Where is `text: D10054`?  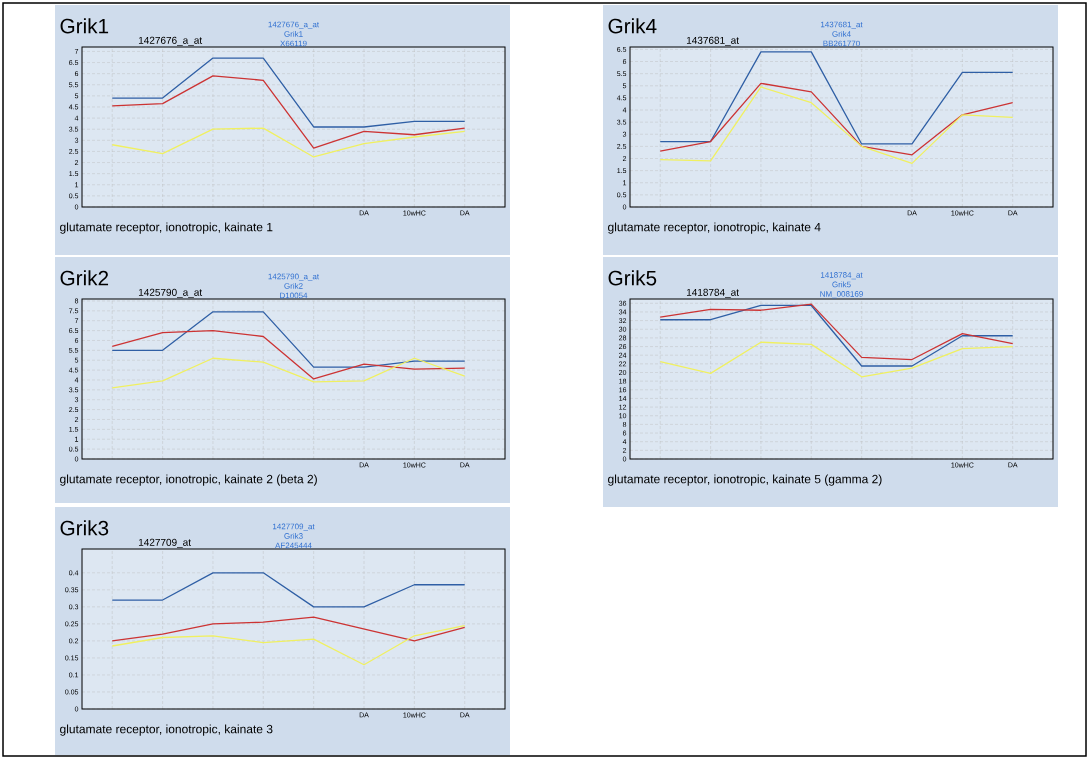
text: D10054 is located at coordinates (294, 295).